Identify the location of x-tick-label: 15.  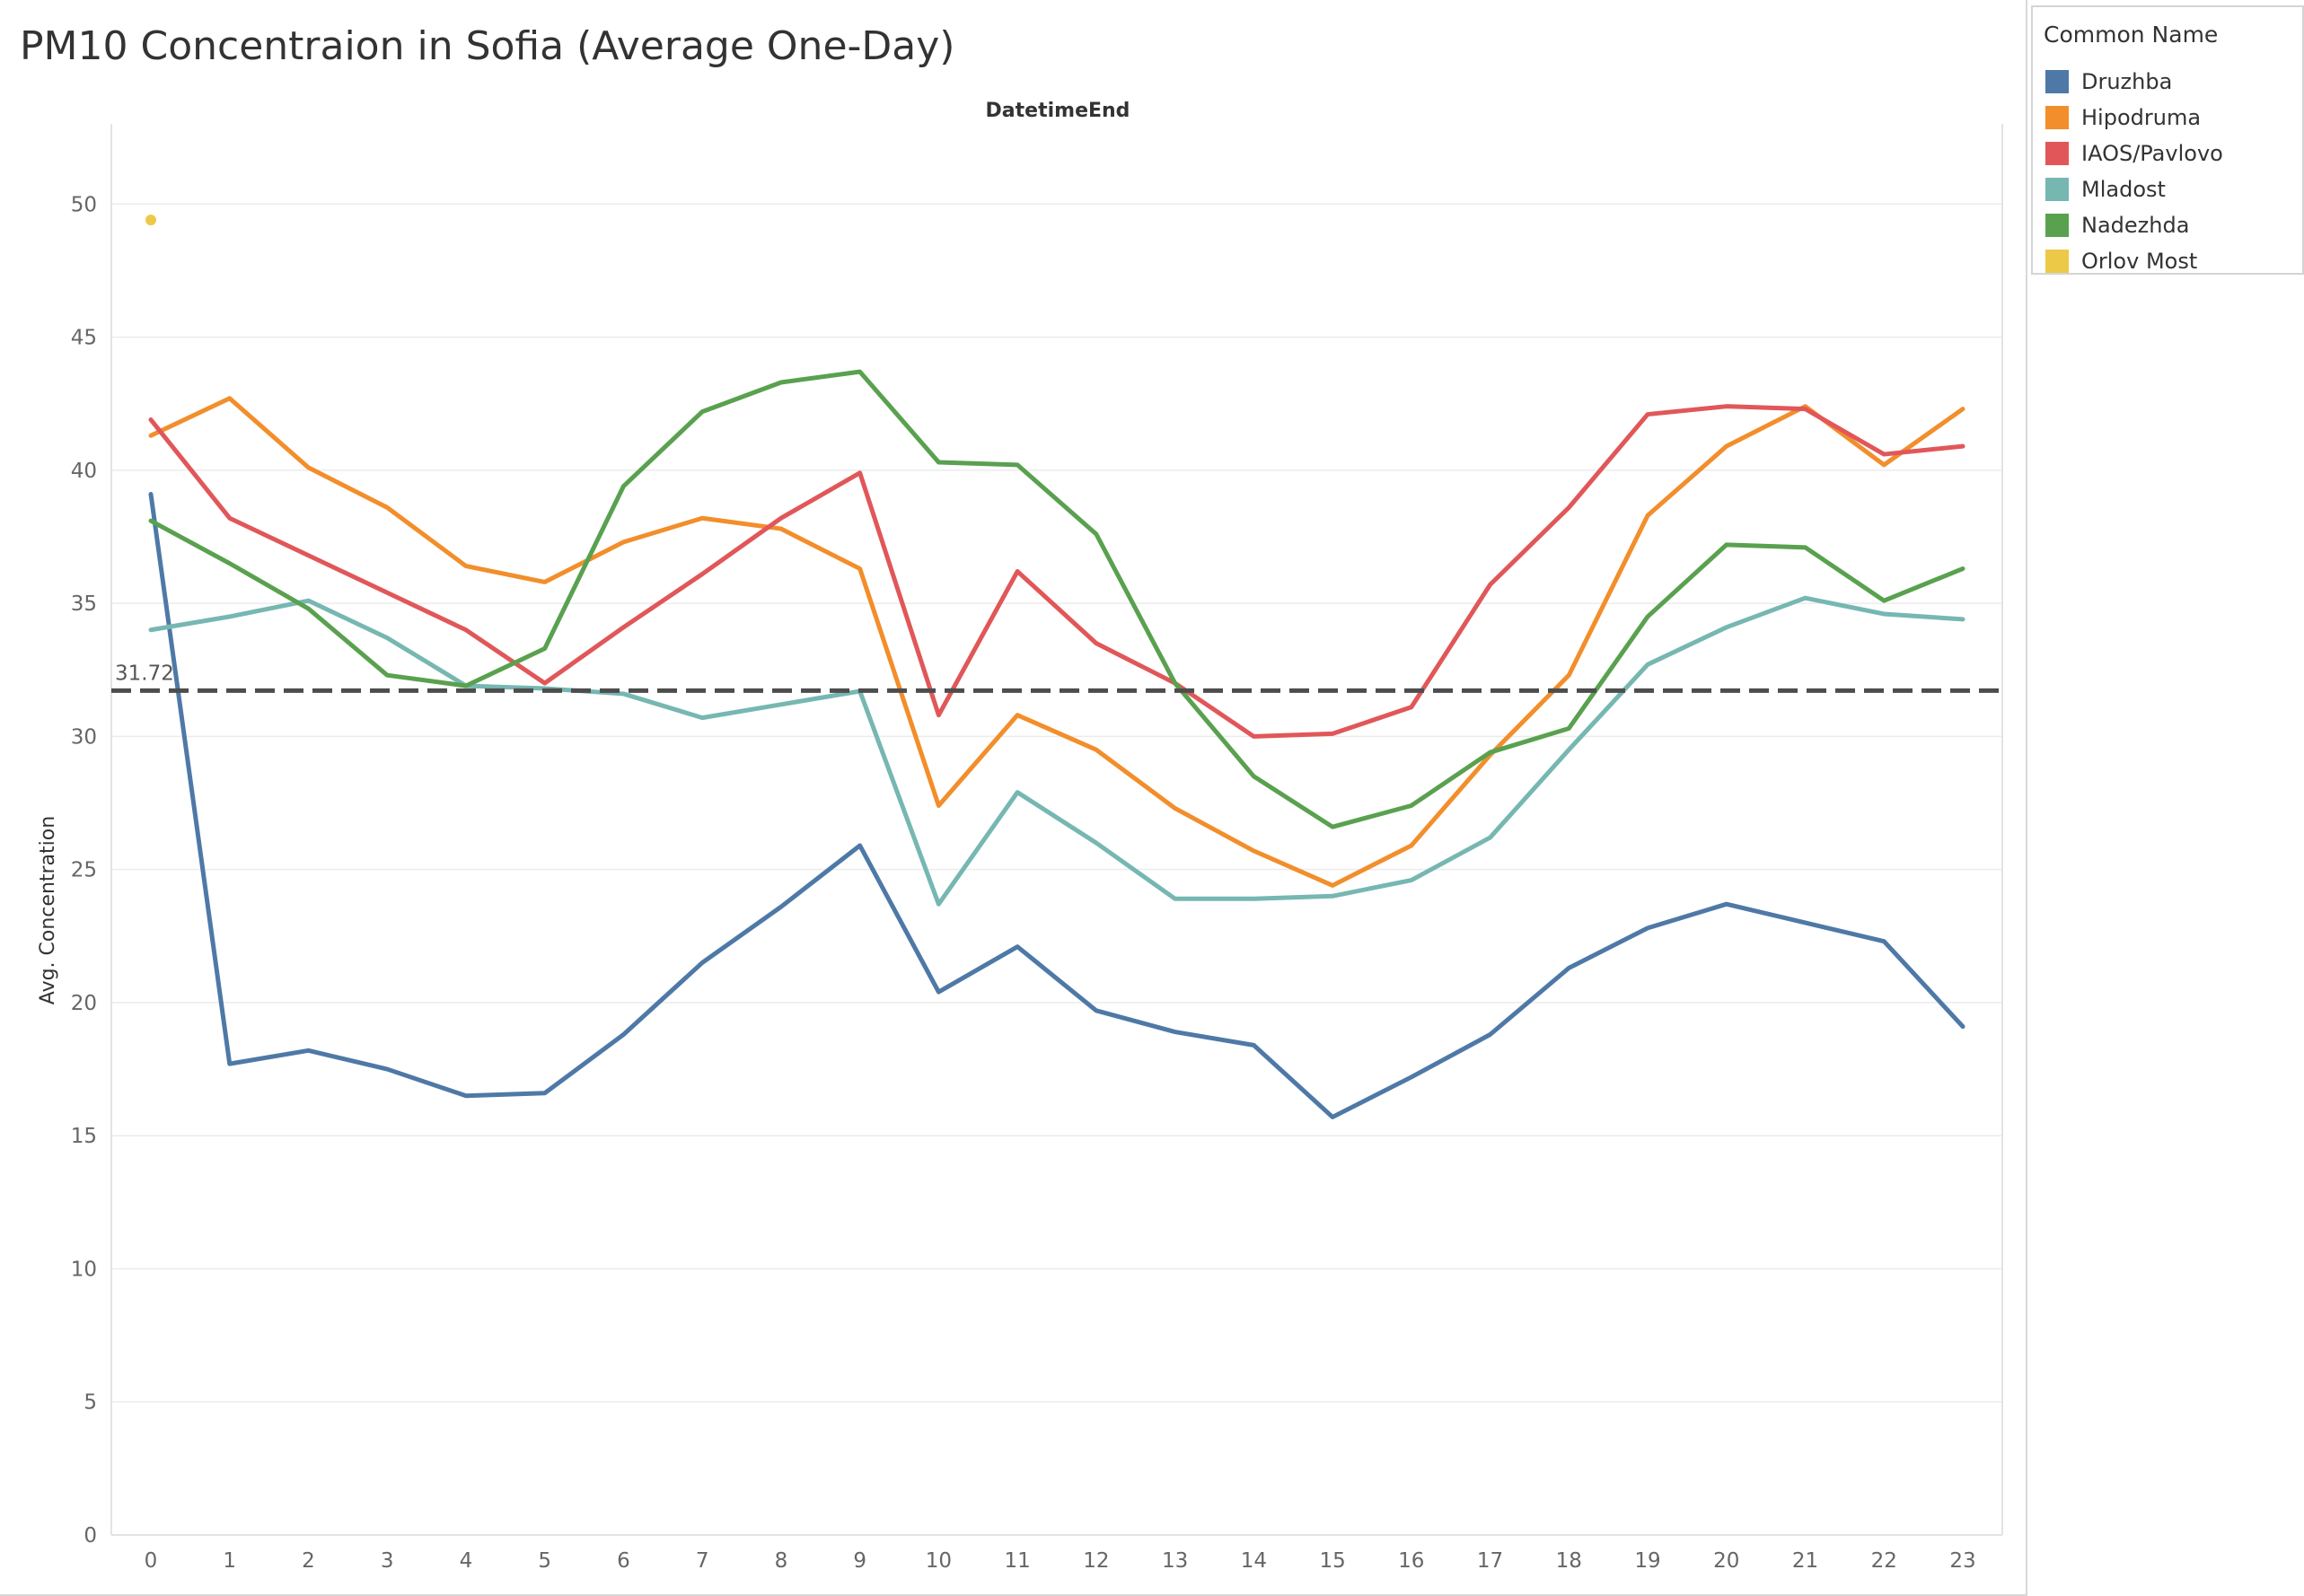
(1332, 1561).